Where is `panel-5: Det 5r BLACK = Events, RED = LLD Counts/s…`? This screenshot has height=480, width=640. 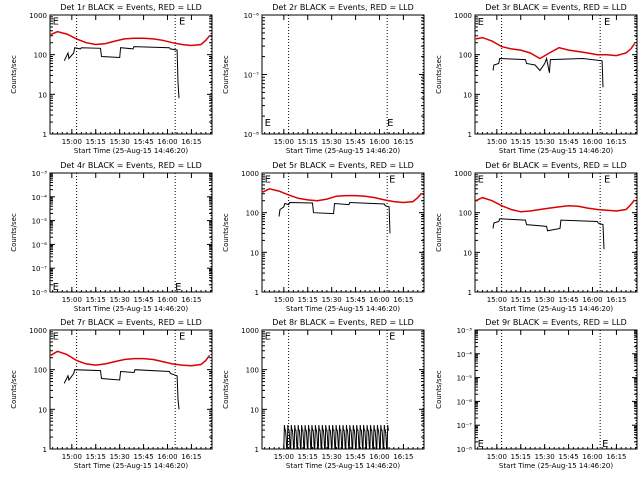
panel-5: Det 5r BLACK = Events, RED = LLD Counts/s… is located at coordinates (323, 237).